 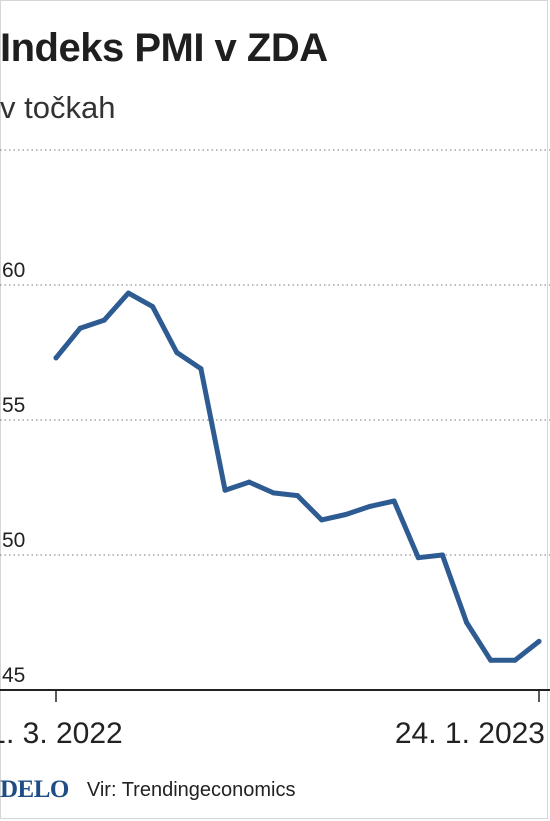 What do you see at coordinates (13, 405) in the screenshot?
I see `y-tick-label-55: 55` at bounding box center [13, 405].